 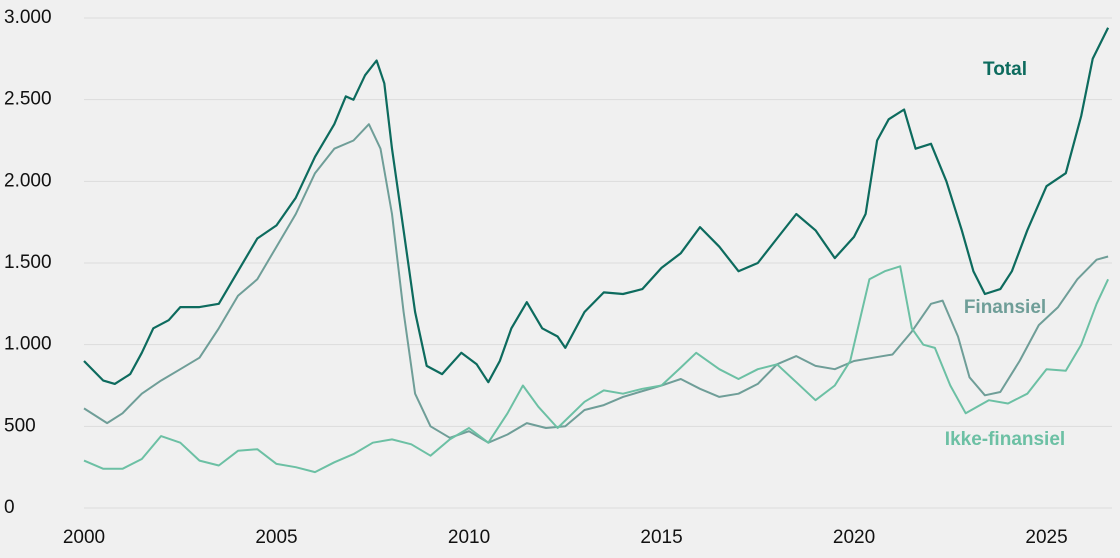 What do you see at coordinates (1005, 307) in the screenshot?
I see `series-label: Finansiel` at bounding box center [1005, 307].